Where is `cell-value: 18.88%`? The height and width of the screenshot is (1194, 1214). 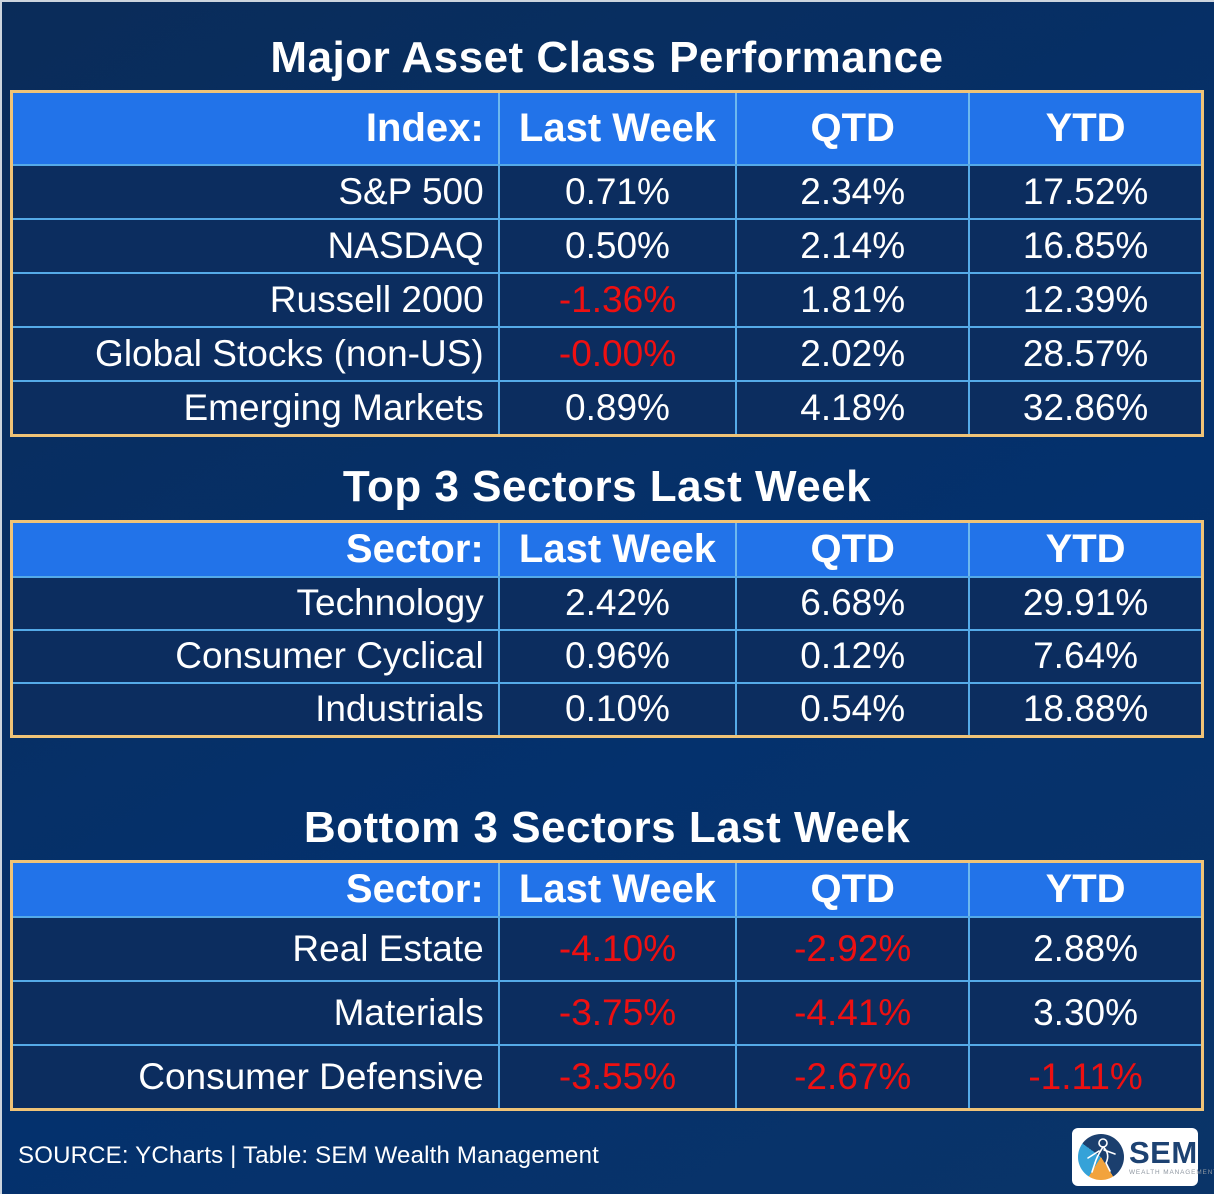 cell-value: 18.88% is located at coordinates (1084, 709).